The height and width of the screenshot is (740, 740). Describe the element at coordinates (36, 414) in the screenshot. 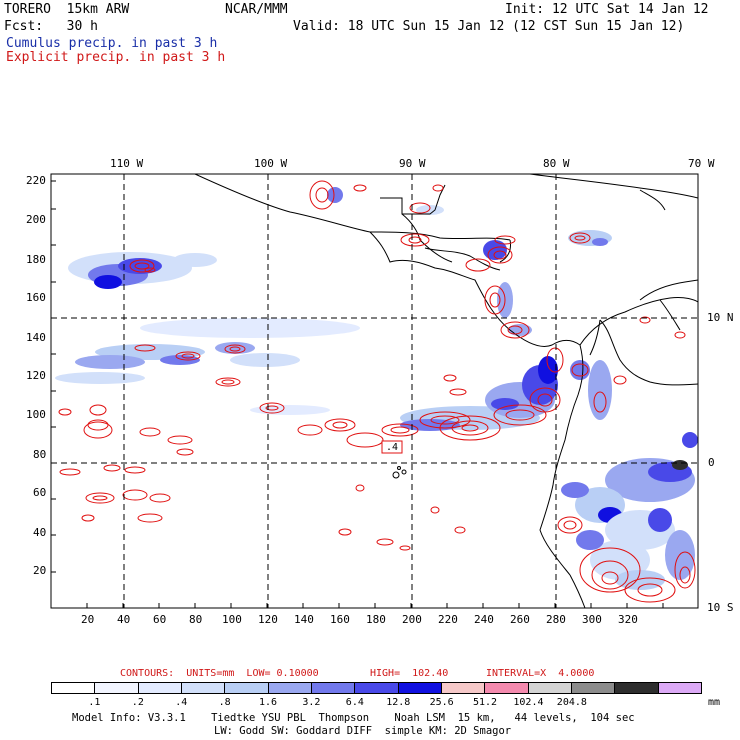

I see `y-tick-label: 100` at that location.